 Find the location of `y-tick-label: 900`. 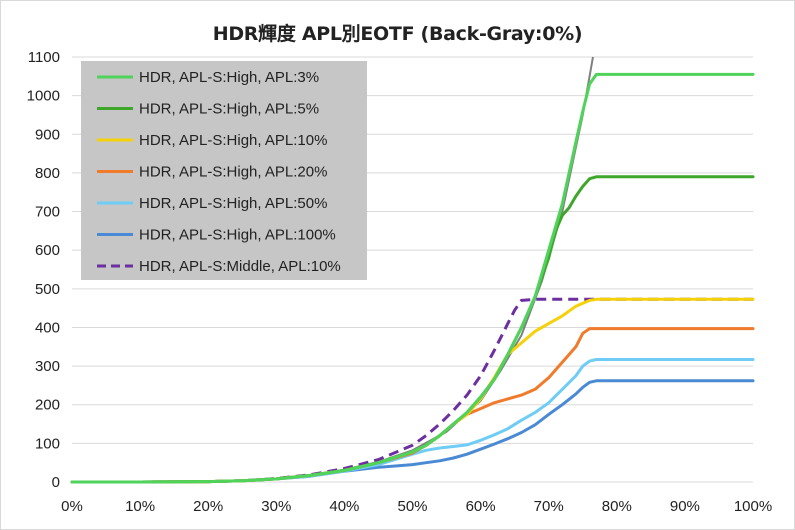

y-tick-label: 900 is located at coordinates (47, 134).